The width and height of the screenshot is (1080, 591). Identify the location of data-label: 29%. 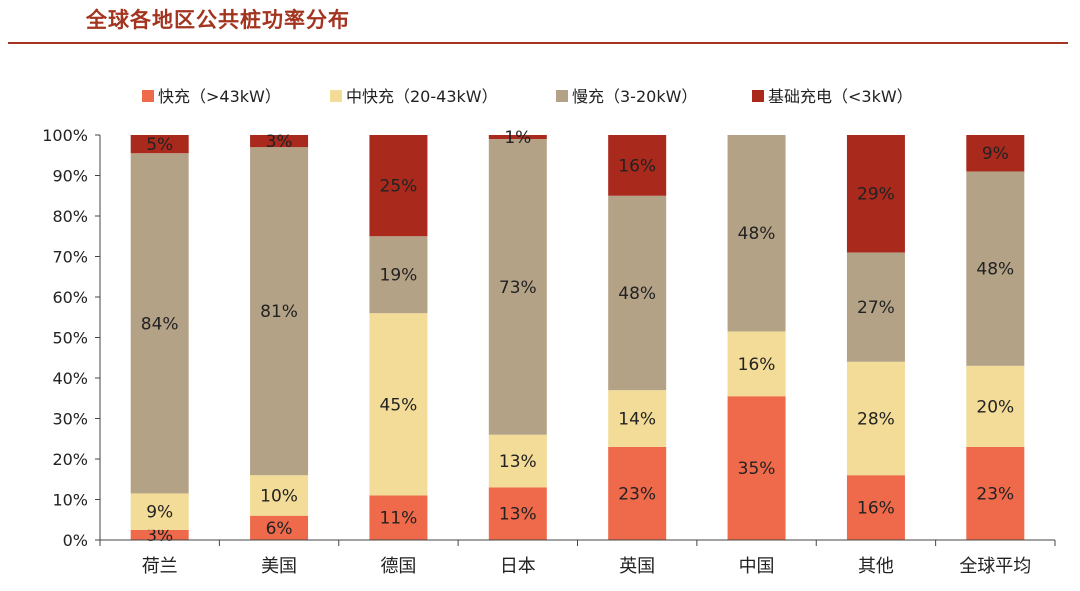
(876, 195).